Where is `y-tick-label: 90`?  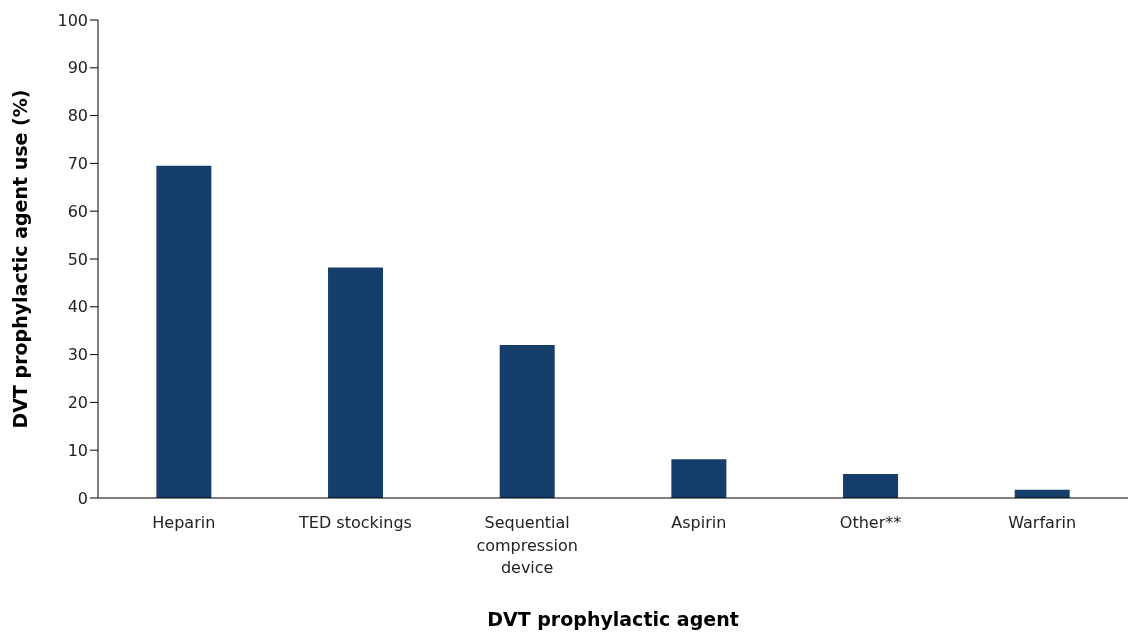
y-tick-label: 90 is located at coordinates (77, 68).